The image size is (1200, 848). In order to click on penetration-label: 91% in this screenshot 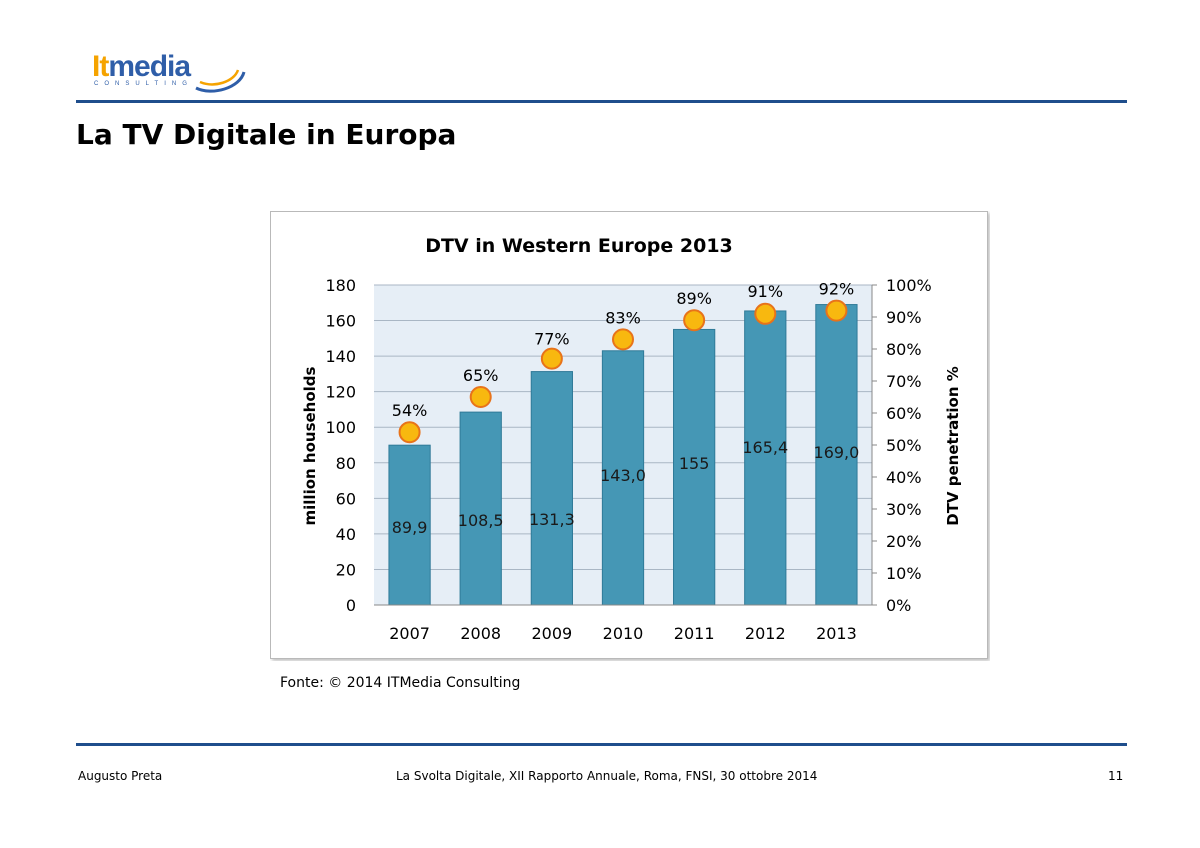, I will do `click(766, 291)`.